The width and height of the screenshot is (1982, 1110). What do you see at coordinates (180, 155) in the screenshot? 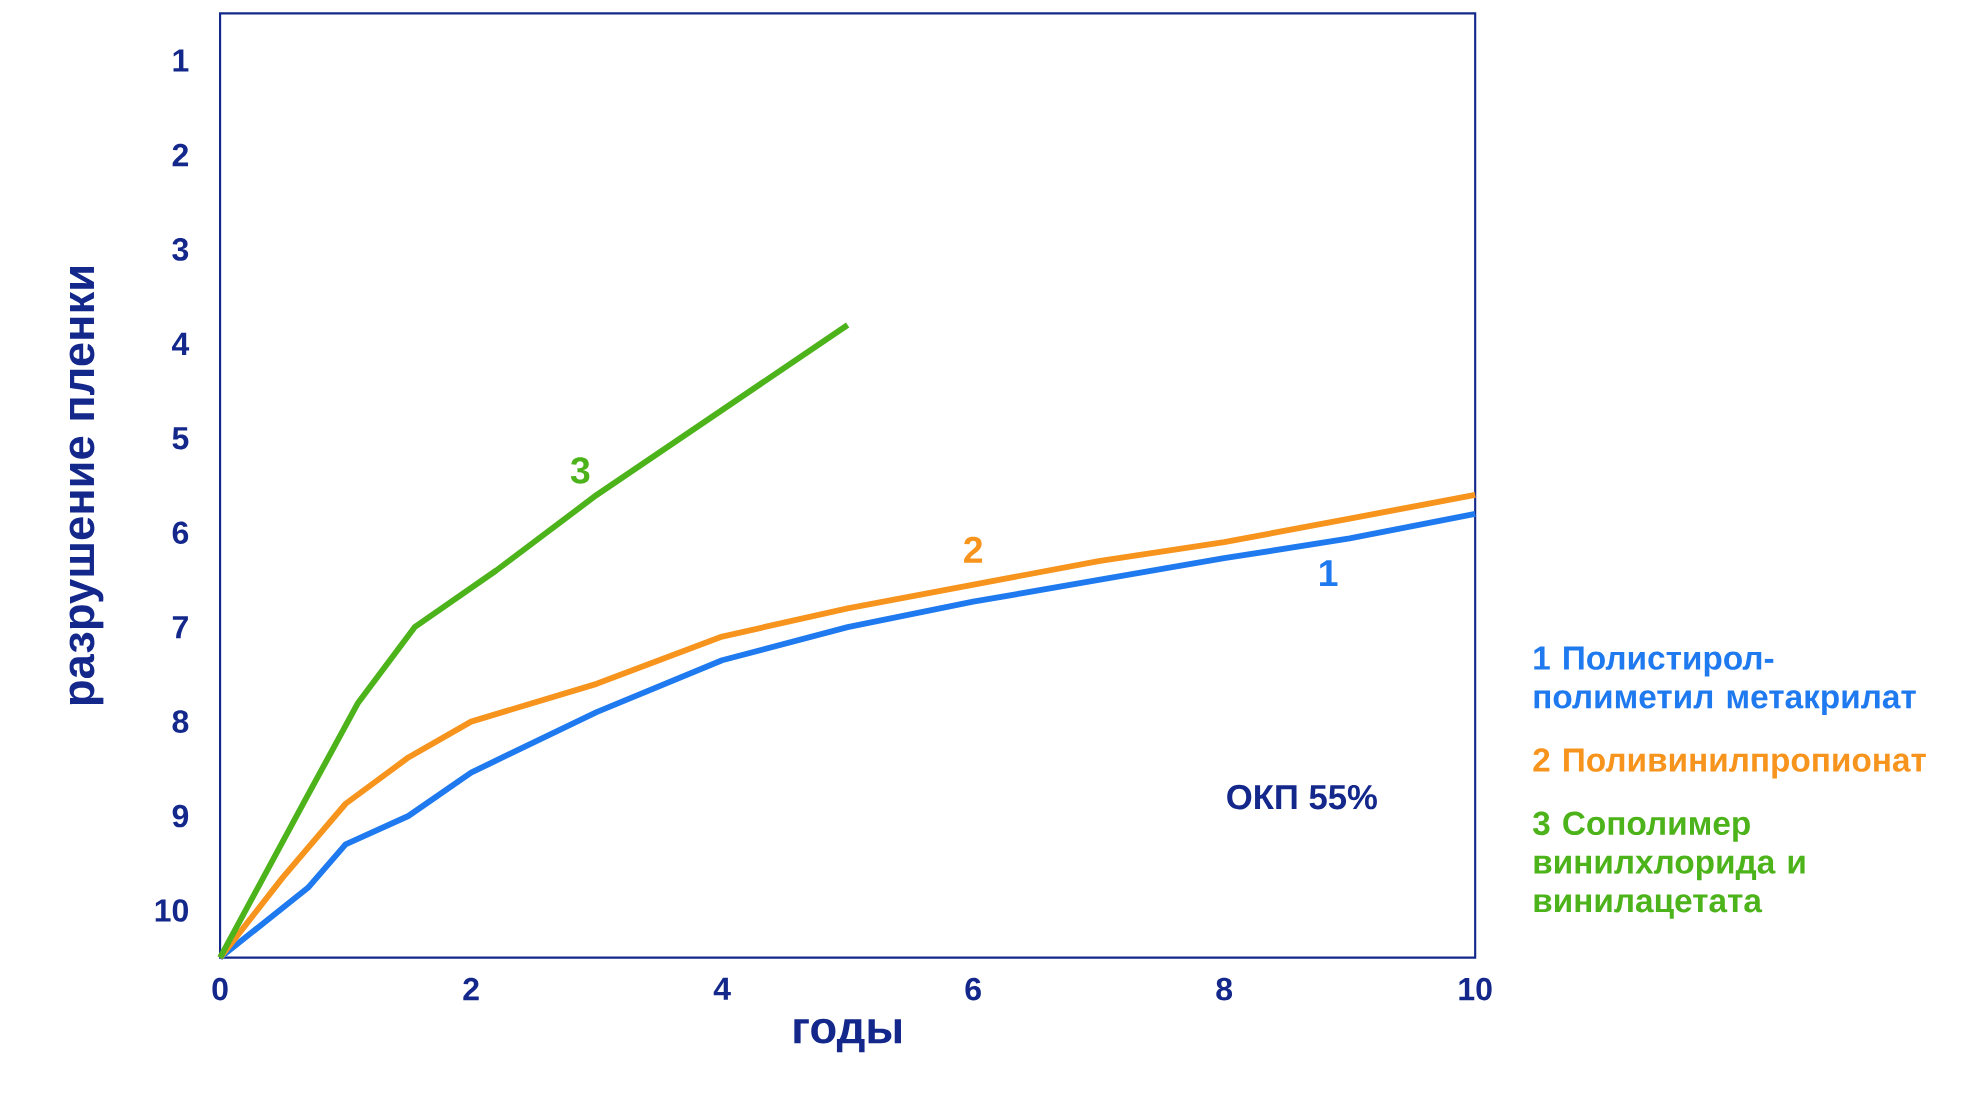
I see `y-tick-label: 2` at bounding box center [180, 155].